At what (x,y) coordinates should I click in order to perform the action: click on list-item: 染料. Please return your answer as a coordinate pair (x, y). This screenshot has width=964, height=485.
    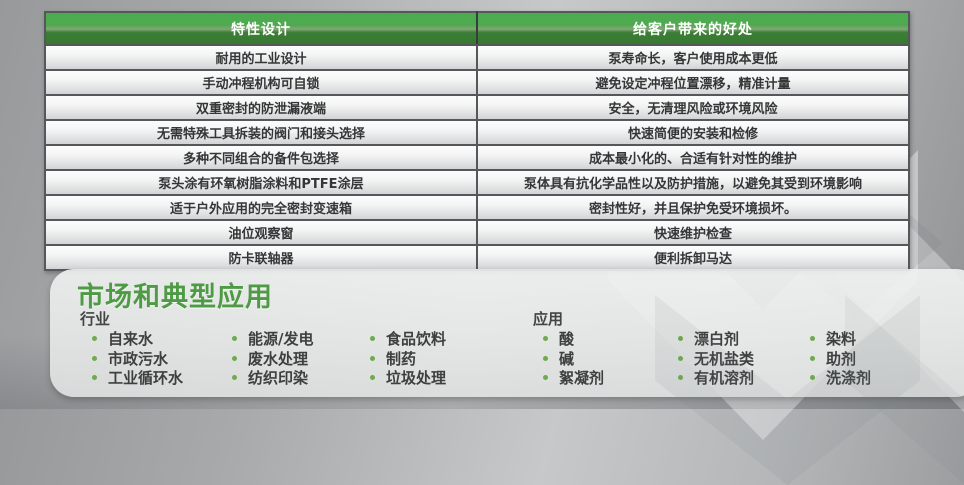
    Looking at the image, I should click on (835, 339).